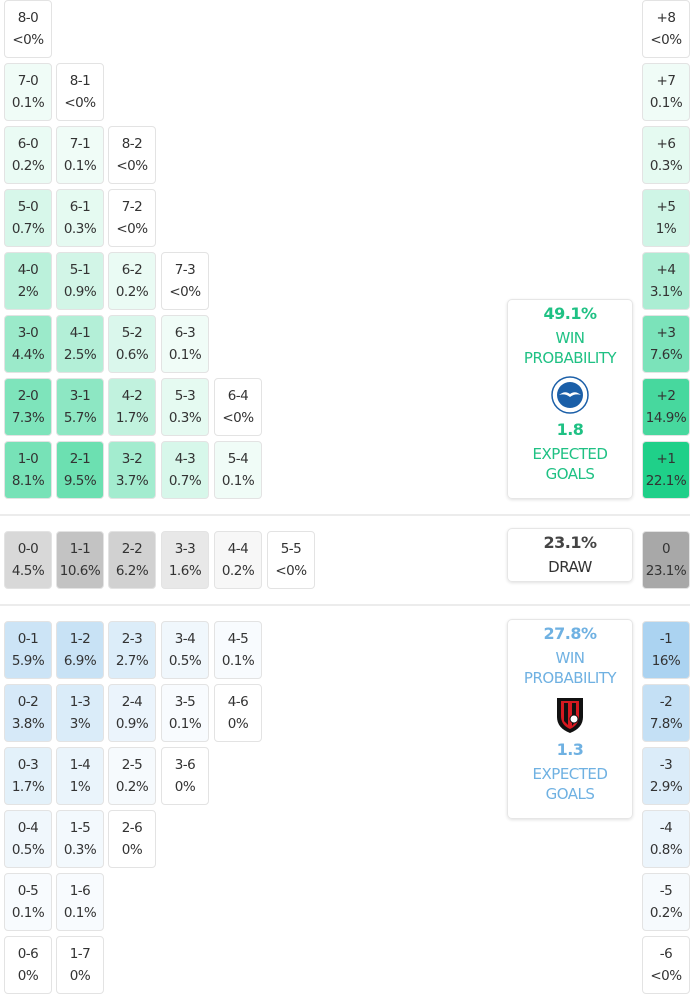  What do you see at coordinates (666, 407) in the screenshot?
I see `goal-margin-cell: +2 14.9%` at bounding box center [666, 407].